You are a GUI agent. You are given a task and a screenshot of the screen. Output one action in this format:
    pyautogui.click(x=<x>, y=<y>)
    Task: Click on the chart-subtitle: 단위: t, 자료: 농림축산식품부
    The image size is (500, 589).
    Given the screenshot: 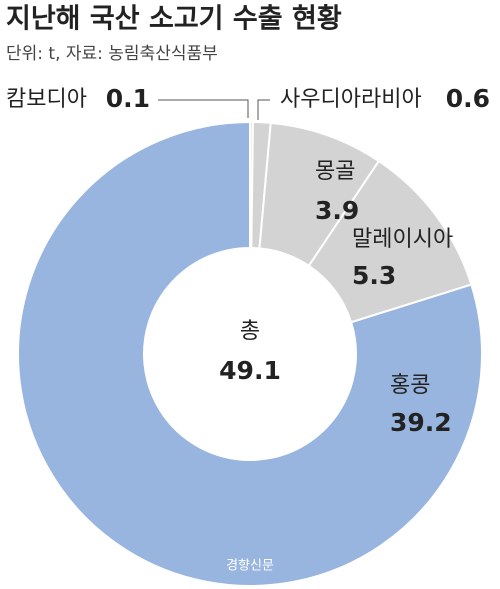 What is the action you would take?
    pyautogui.click(x=112, y=54)
    